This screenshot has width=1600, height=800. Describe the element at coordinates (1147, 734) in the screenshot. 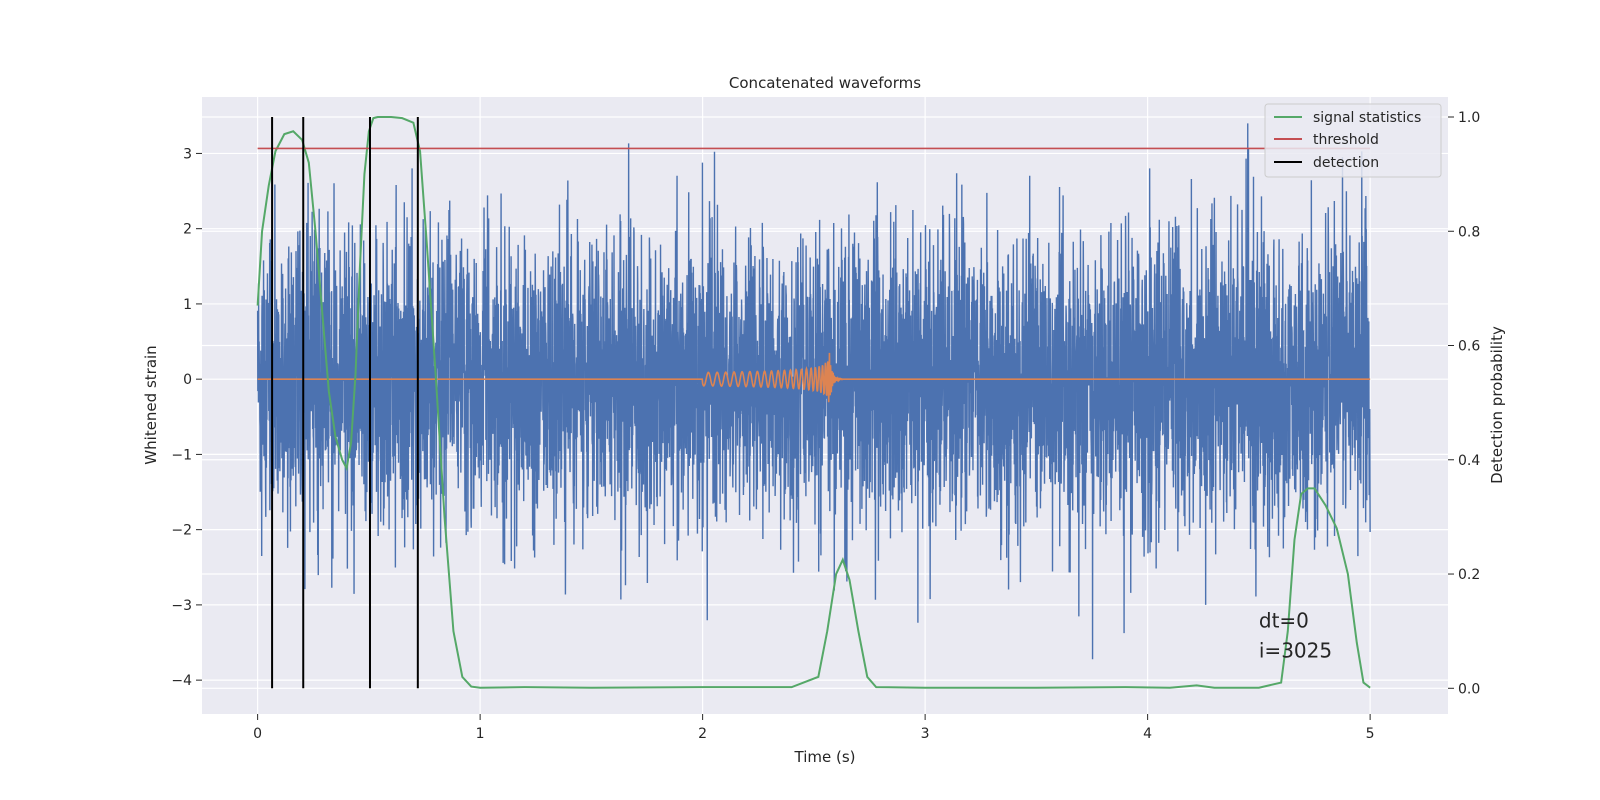

I see `x-tick-label-4: 4` at that location.